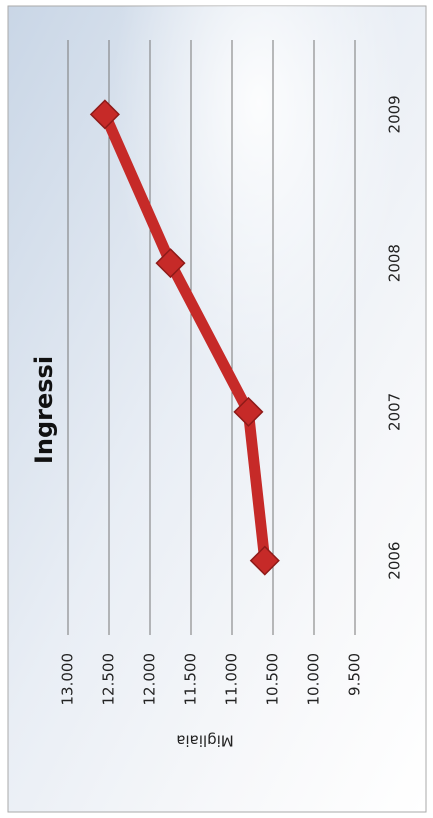  What do you see at coordinates (395, 561) in the screenshot?
I see `x-tick-label: 2006` at bounding box center [395, 561].